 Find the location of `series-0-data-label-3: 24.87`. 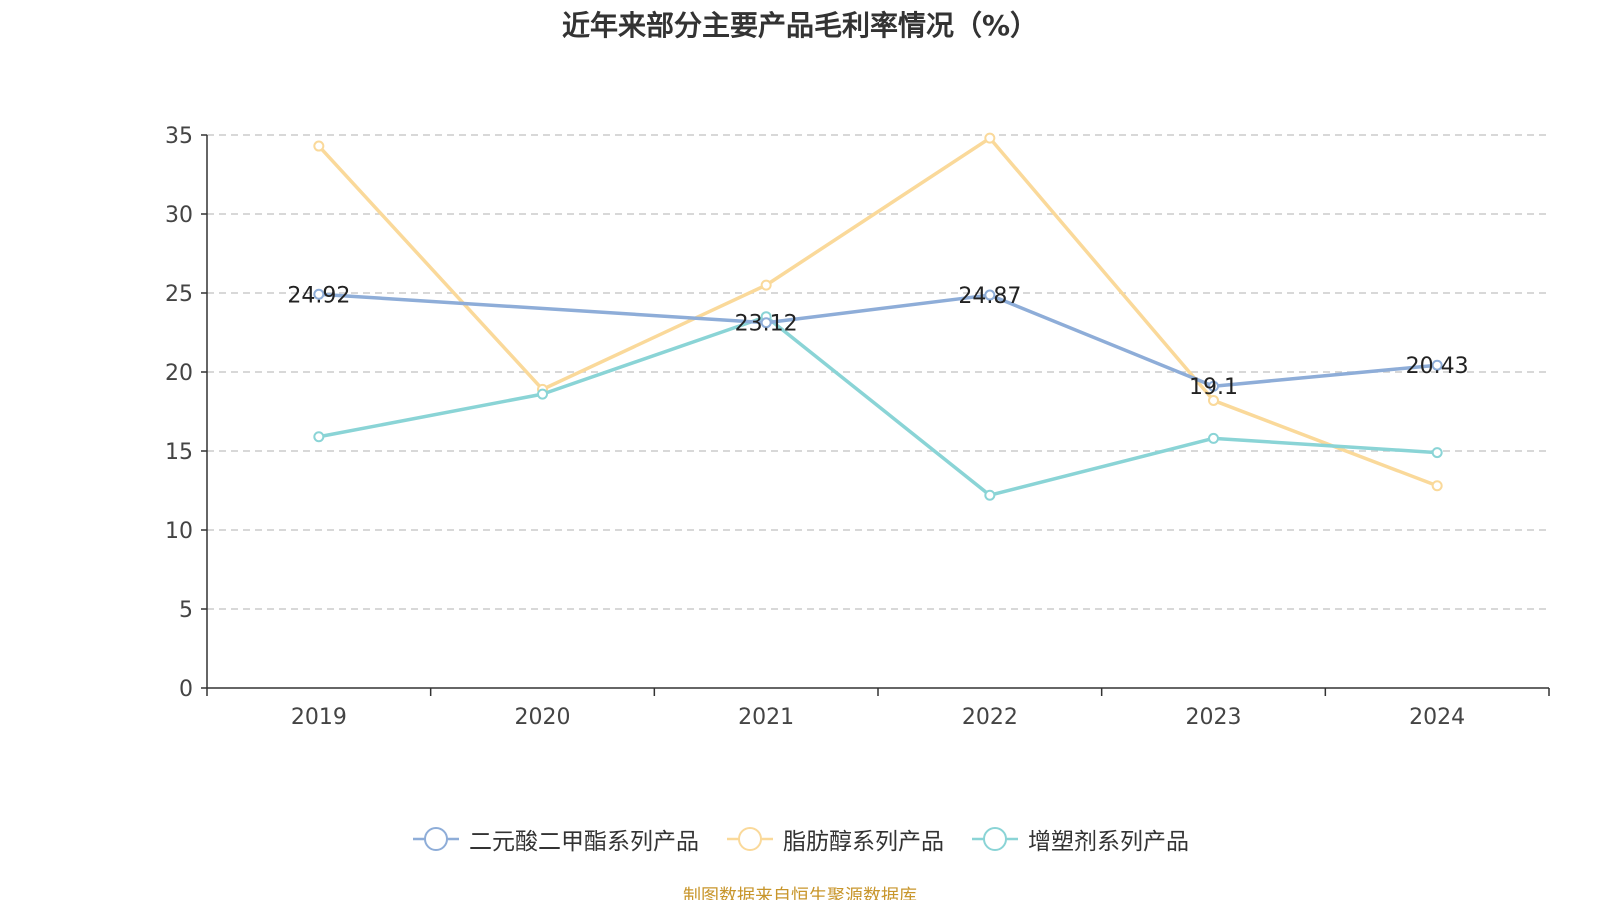

series-0-data-label-3: 24.87 is located at coordinates (989, 296).